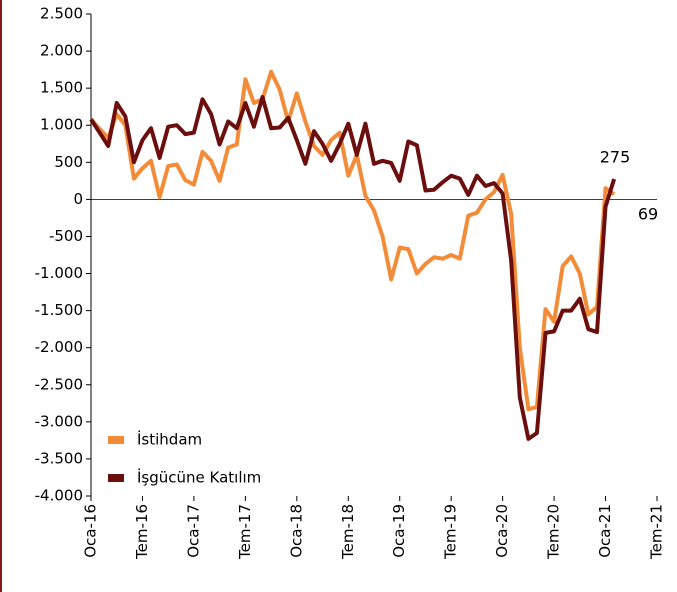  Describe the element at coordinates (193, 531) in the screenshot. I see `x-tick-label: Oca-17` at that location.